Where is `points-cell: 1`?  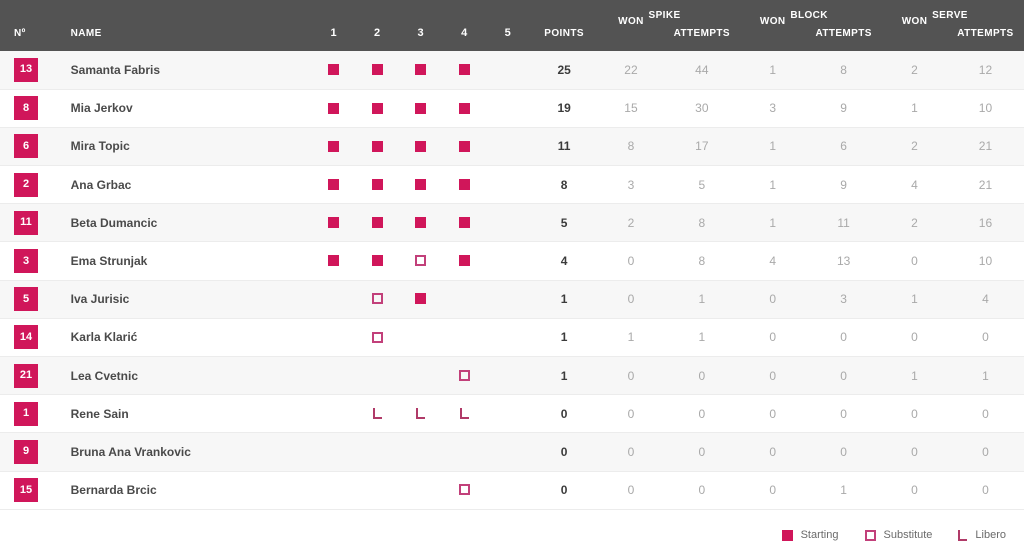
points-cell: 1 is located at coordinates (564, 299).